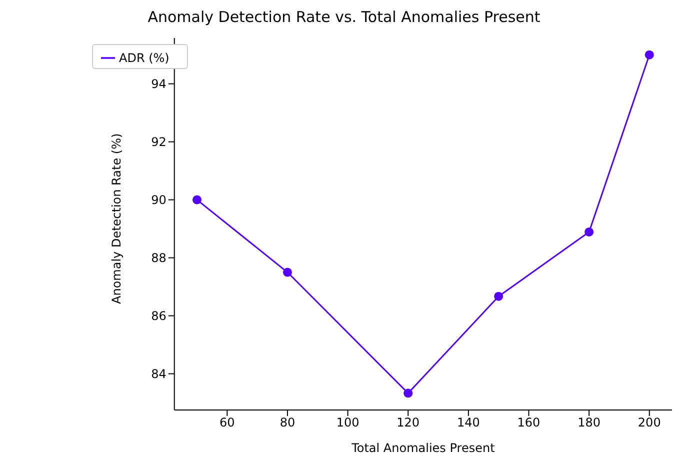  What do you see at coordinates (158, 84) in the screenshot?
I see `y-tick-label: 94` at bounding box center [158, 84].